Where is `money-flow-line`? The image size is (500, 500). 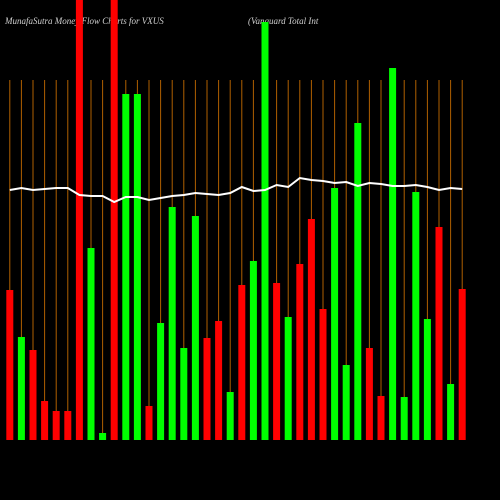
money-flow-line is located at coordinates (236, 190).